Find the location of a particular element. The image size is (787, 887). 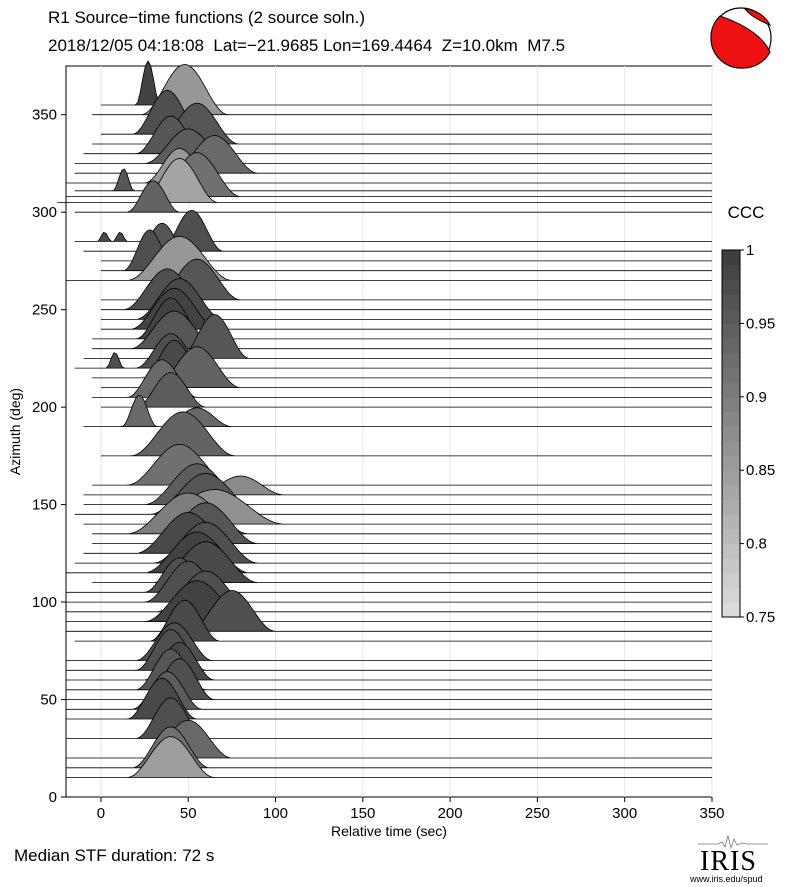

y-tick-label: 0 is located at coordinates (53, 797).